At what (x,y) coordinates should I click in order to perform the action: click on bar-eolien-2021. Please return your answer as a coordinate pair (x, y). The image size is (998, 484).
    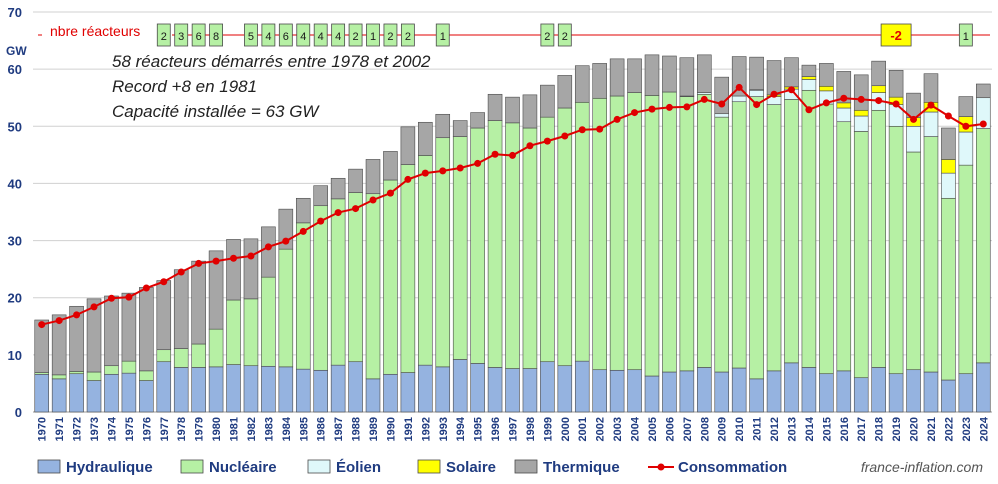
    Looking at the image, I should click on (931, 124).